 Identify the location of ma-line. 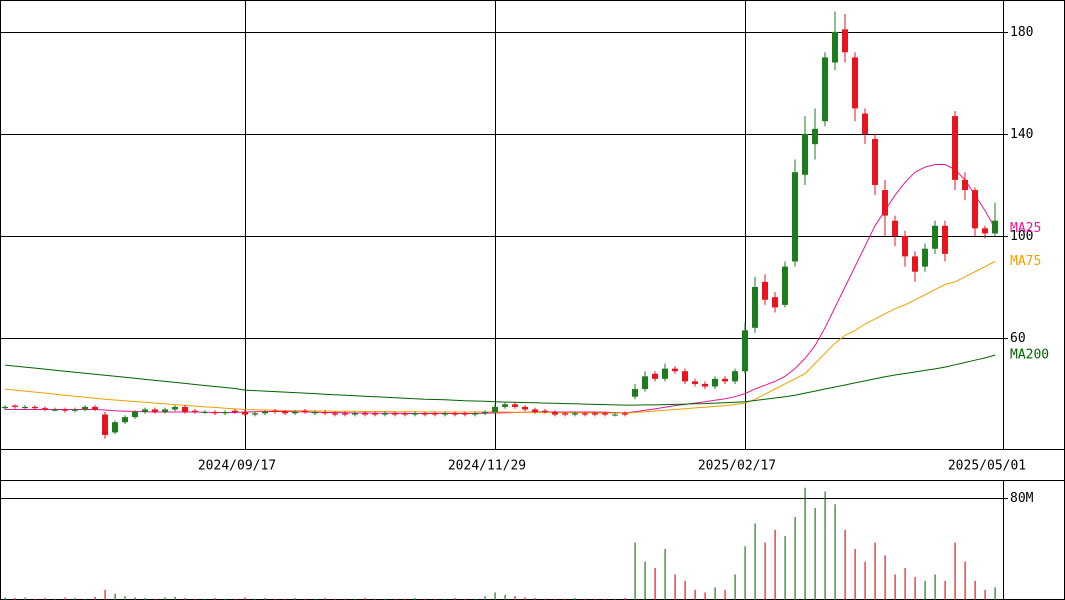
(500, 380).